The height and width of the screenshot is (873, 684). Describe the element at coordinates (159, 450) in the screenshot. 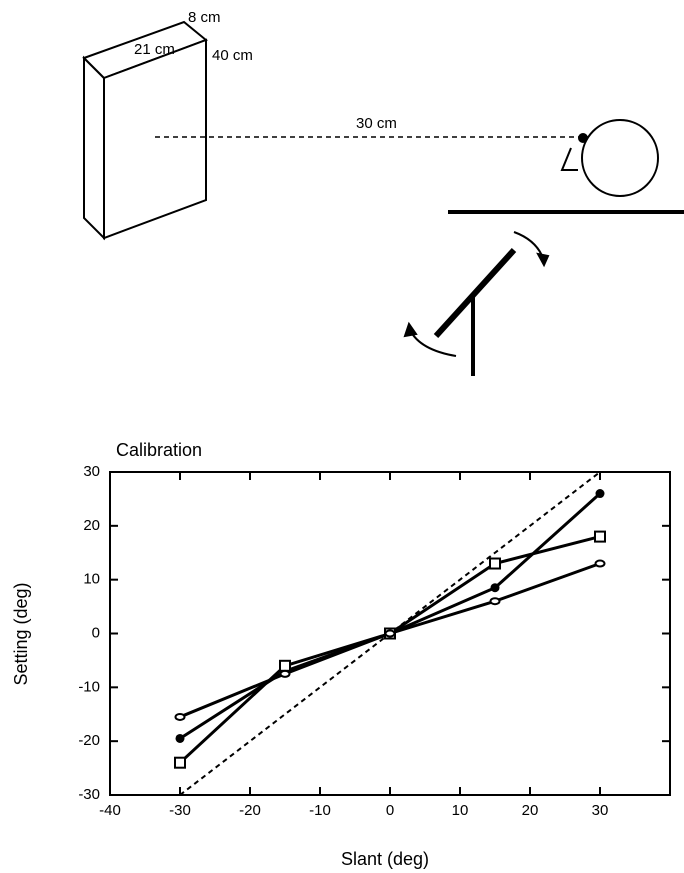

I see `chart-title: Calibration` at that location.